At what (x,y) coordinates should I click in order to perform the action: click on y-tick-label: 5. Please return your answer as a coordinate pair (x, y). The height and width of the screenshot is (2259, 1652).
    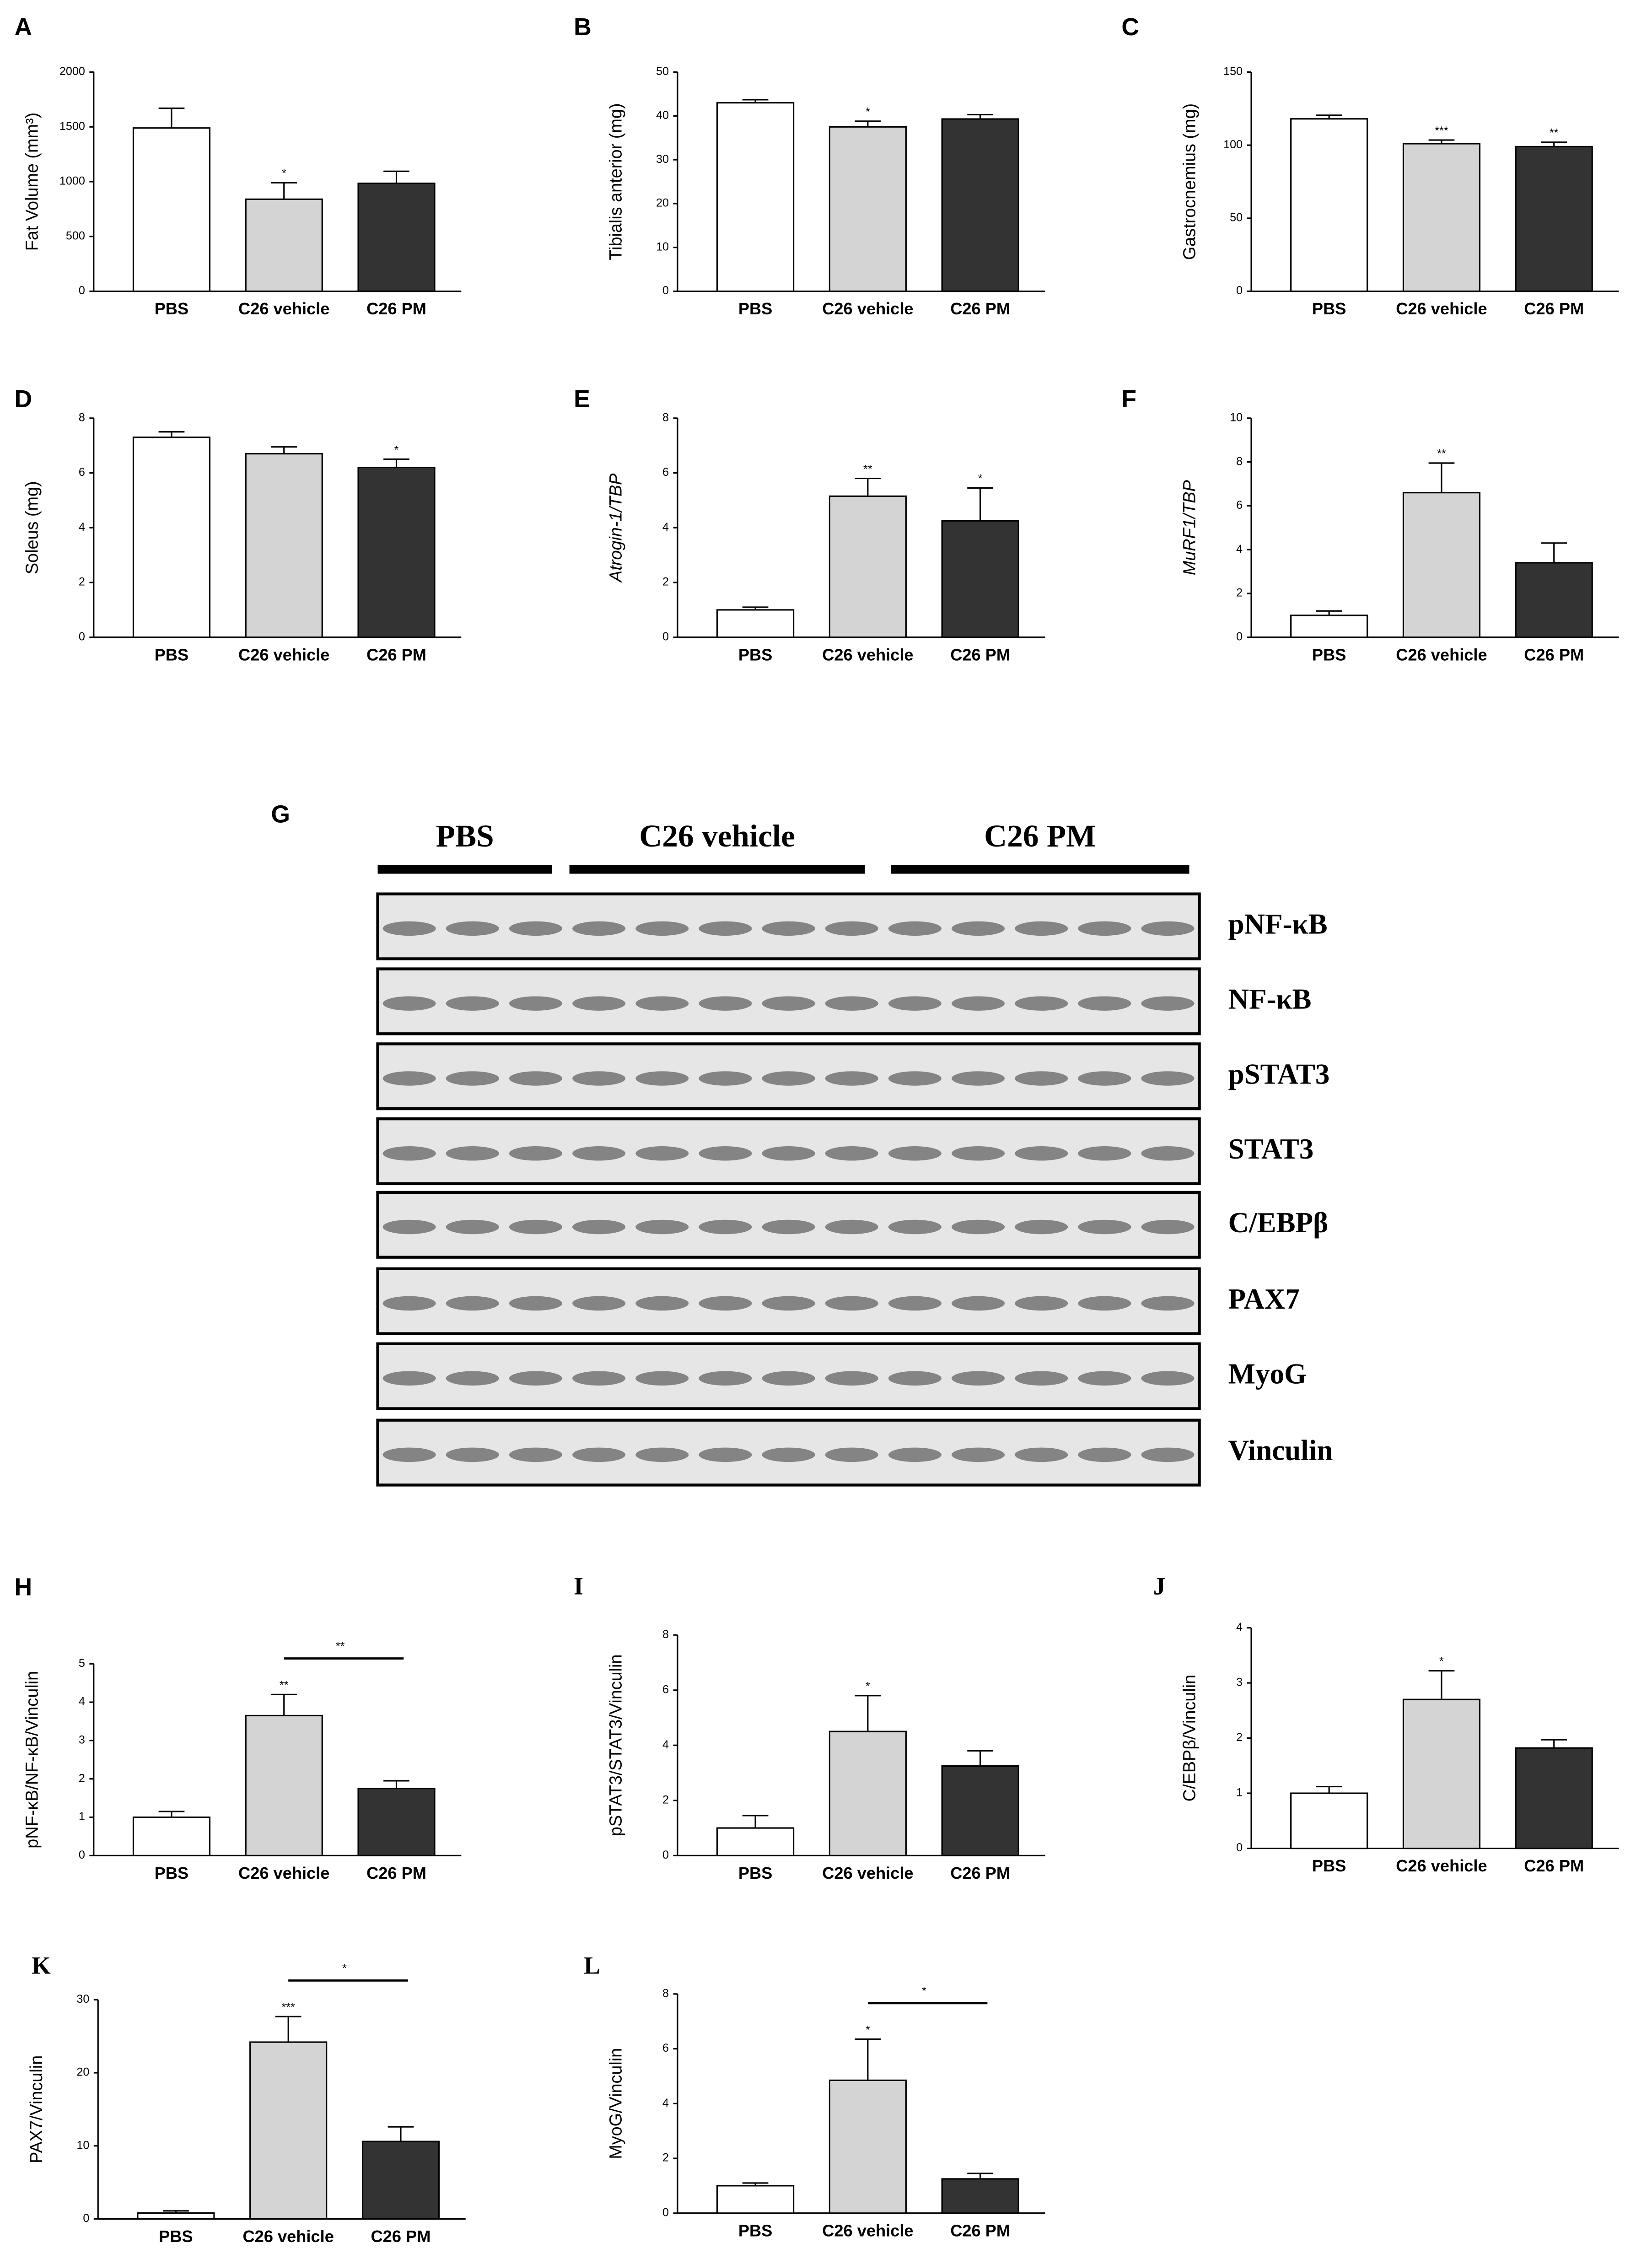
    Looking at the image, I should click on (82, 1663).